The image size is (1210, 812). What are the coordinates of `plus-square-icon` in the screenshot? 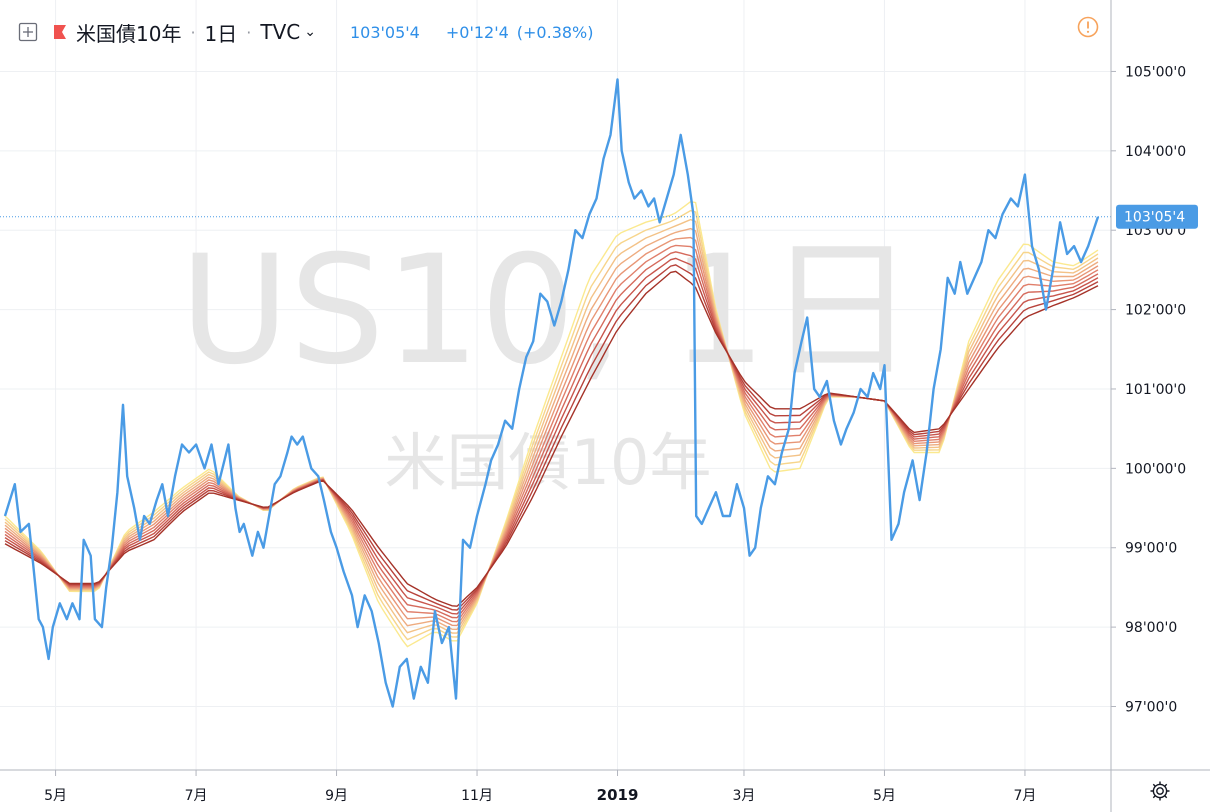 It's located at (28, 32).